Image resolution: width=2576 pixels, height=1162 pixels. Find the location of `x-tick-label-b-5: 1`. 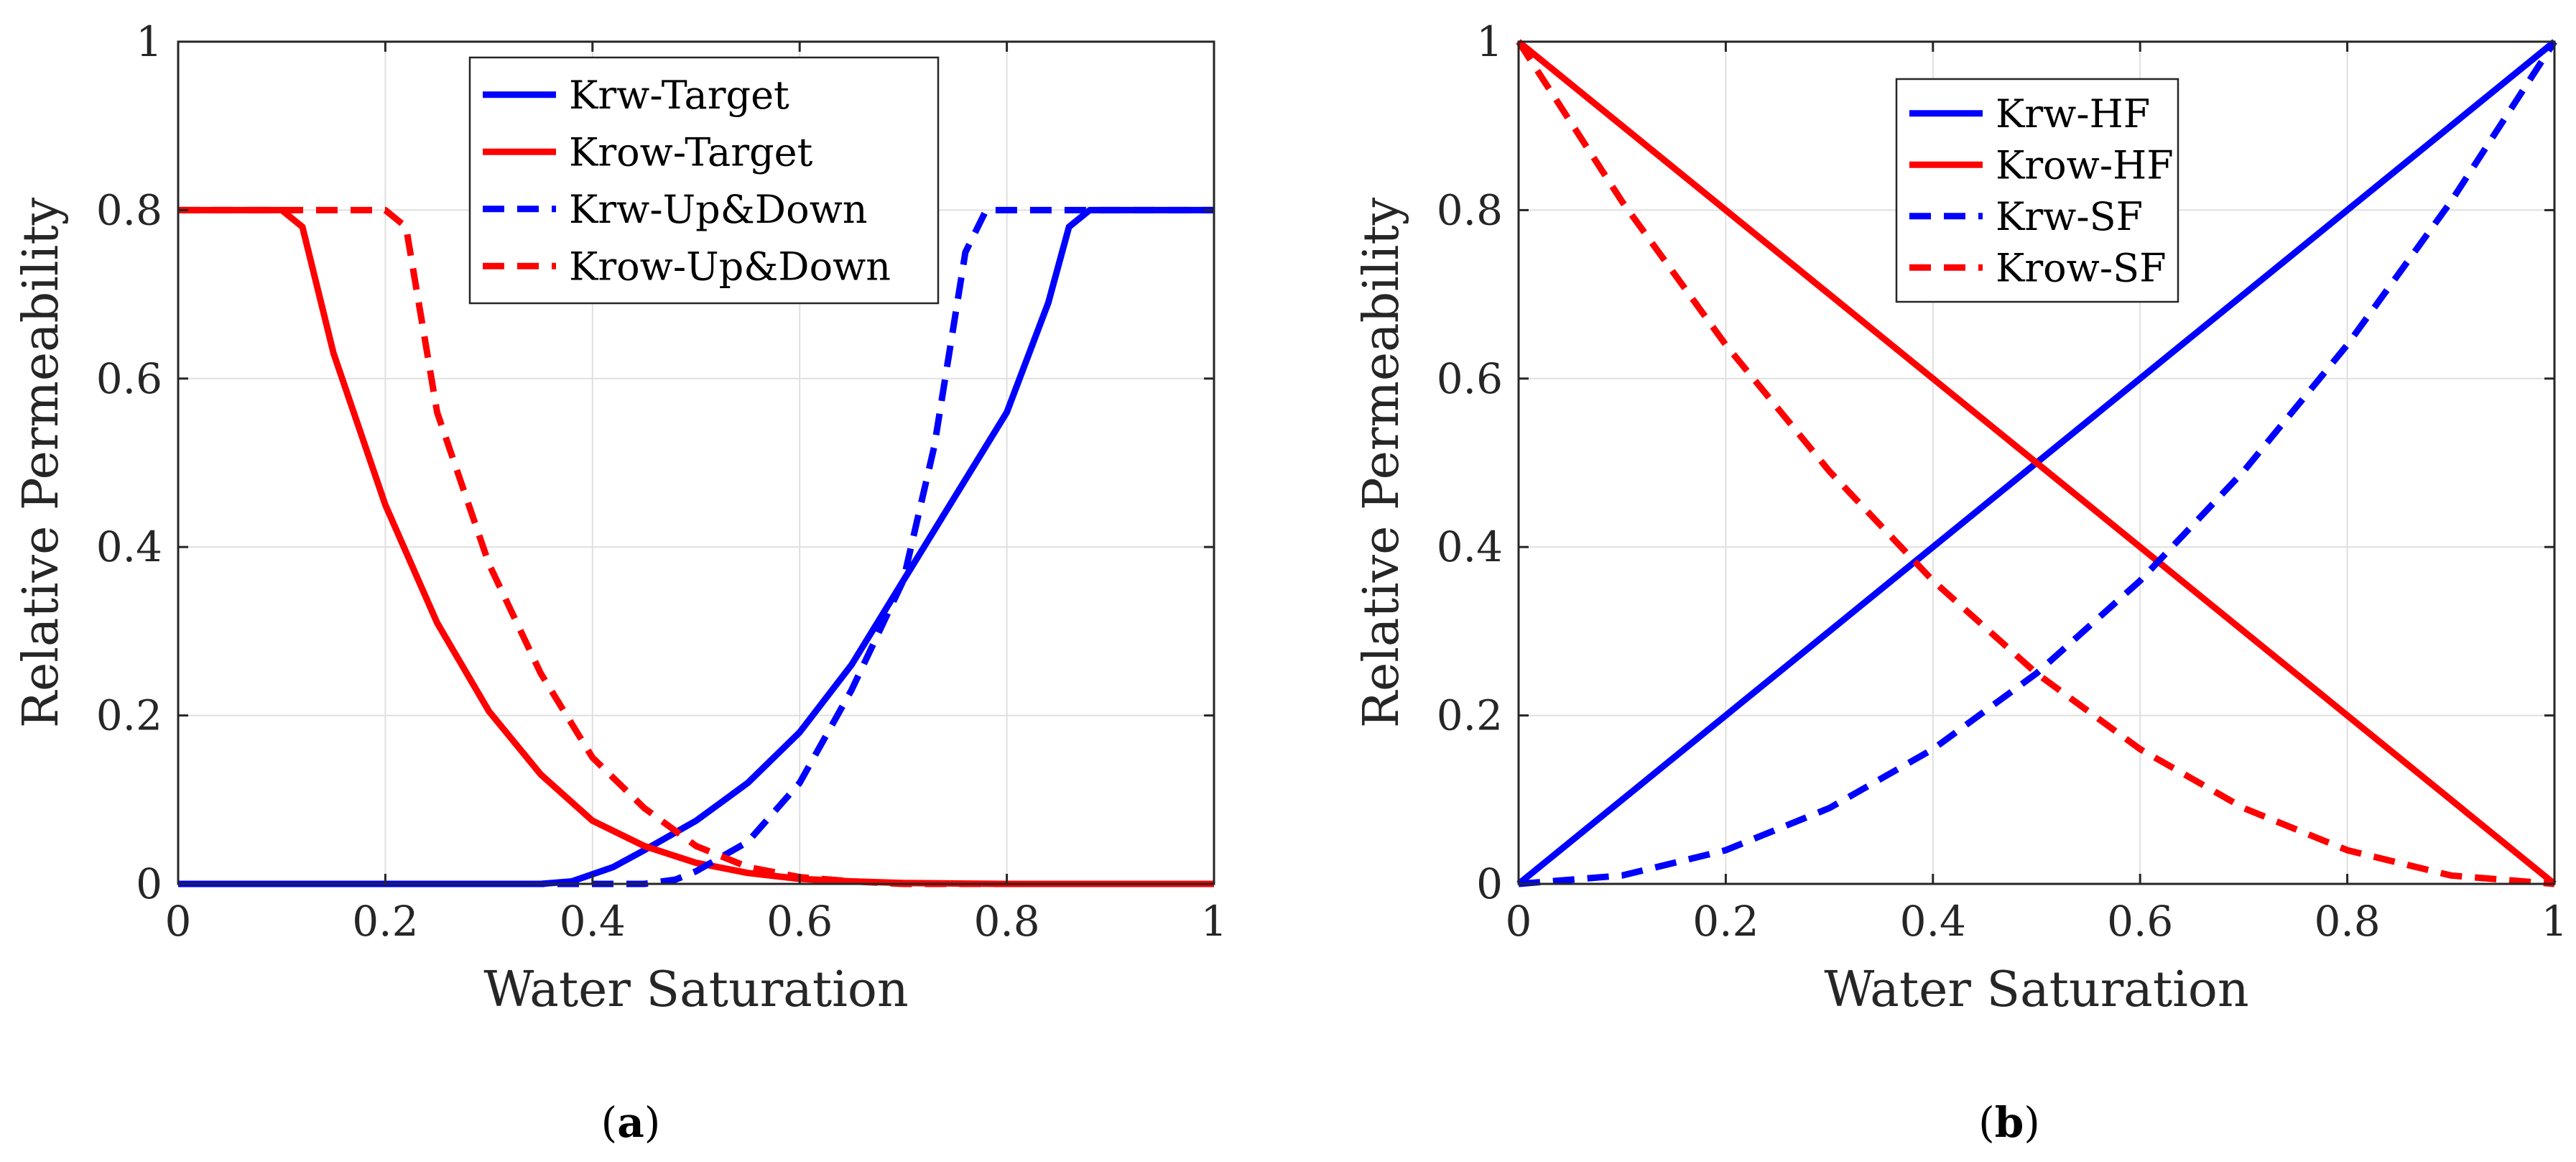

x-tick-label-b-5: 1 is located at coordinates (2555, 921).